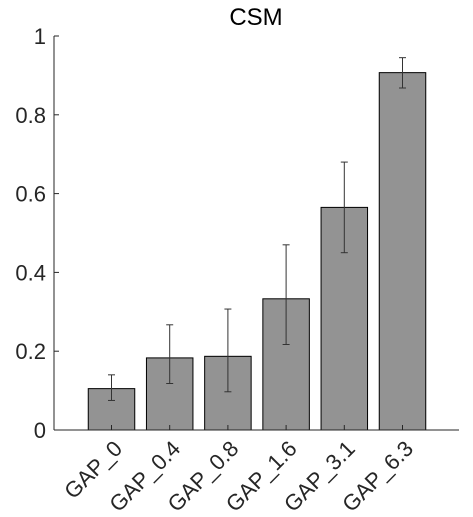 The image size is (473, 517). Describe the element at coordinates (30, 194) in the screenshot. I see `y-tick-label: 0.6` at that location.